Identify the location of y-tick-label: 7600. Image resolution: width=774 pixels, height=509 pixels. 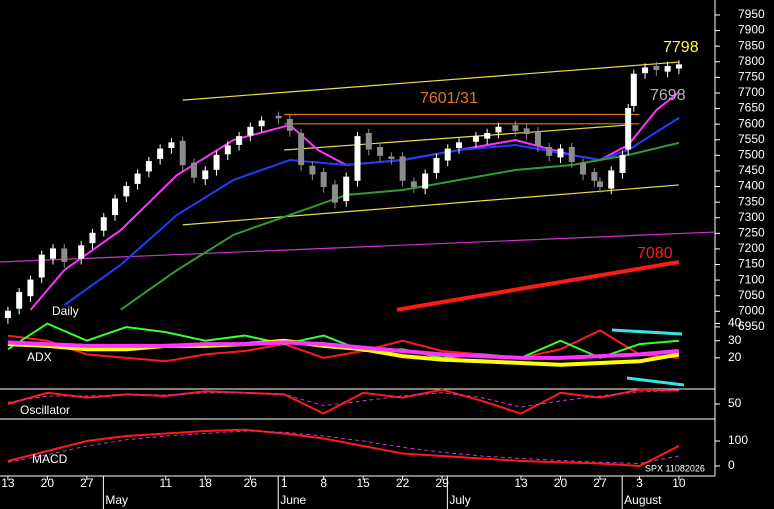
(751, 123).